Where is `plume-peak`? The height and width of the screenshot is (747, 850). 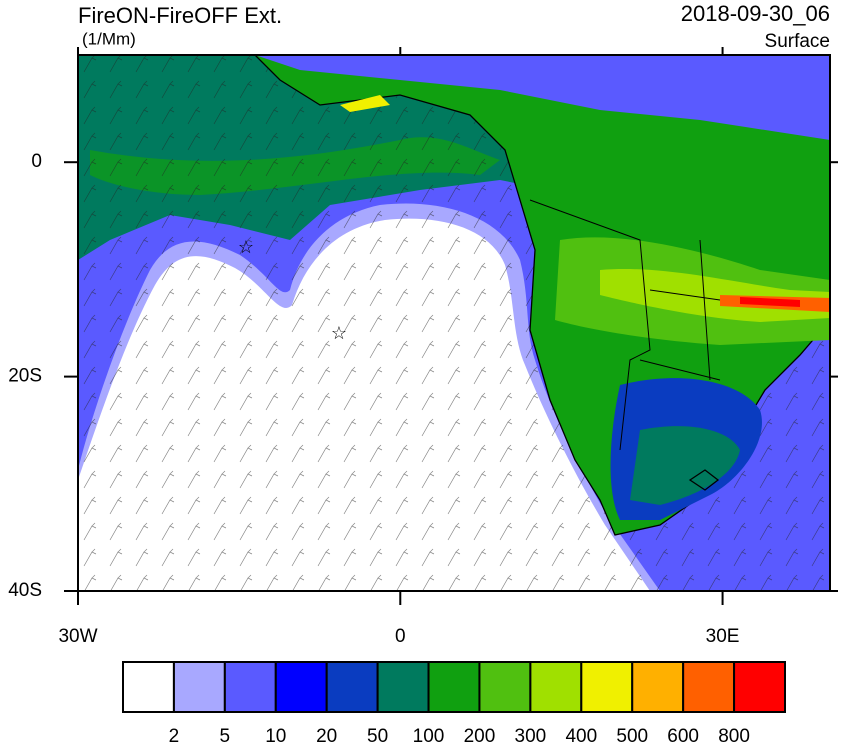 plume-peak is located at coordinates (770, 302).